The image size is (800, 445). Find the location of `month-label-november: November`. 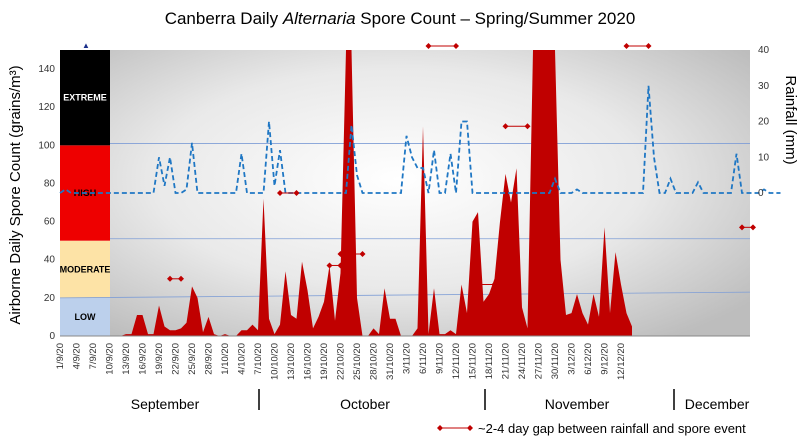

month-label-november: November is located at coordinates (577, 404).